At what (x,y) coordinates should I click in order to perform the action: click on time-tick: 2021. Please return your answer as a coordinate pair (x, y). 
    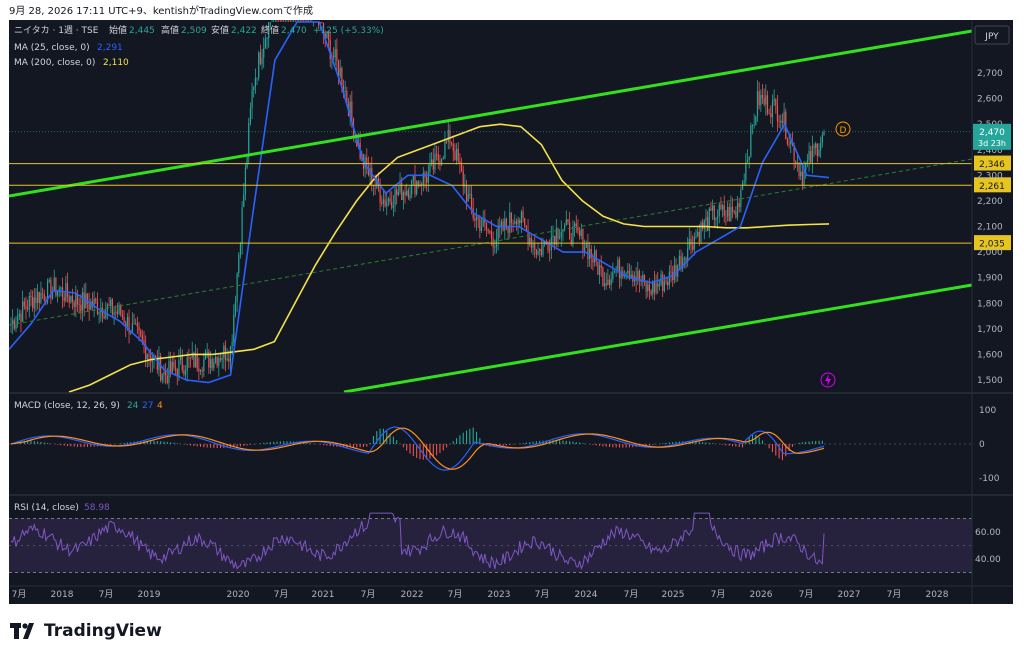
    Looking at the image, I should click on (323, 595).